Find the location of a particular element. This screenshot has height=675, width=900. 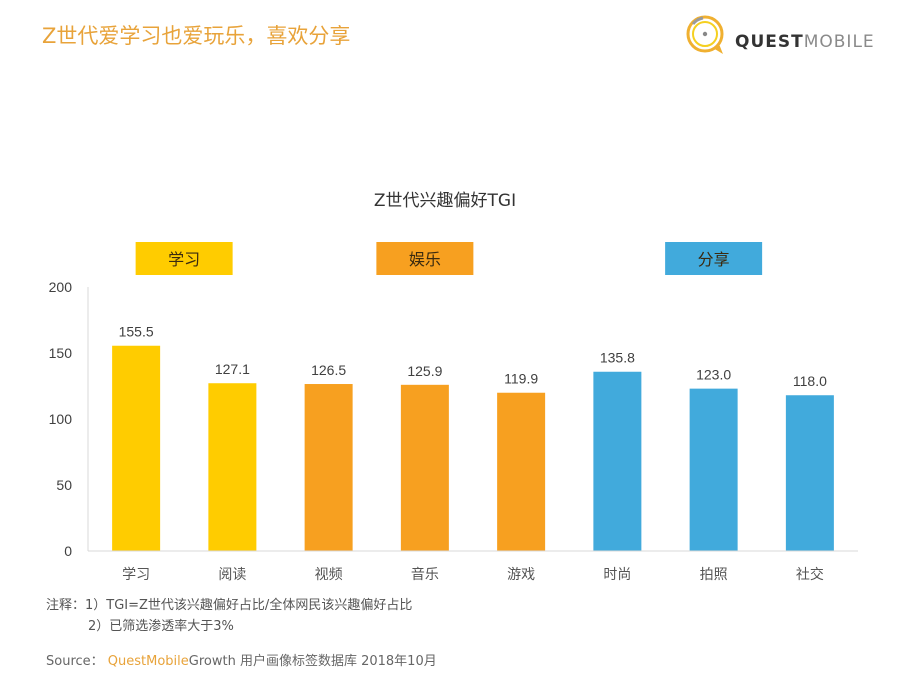

x-tick-label: 社交 is located at coordinates (810, 574).